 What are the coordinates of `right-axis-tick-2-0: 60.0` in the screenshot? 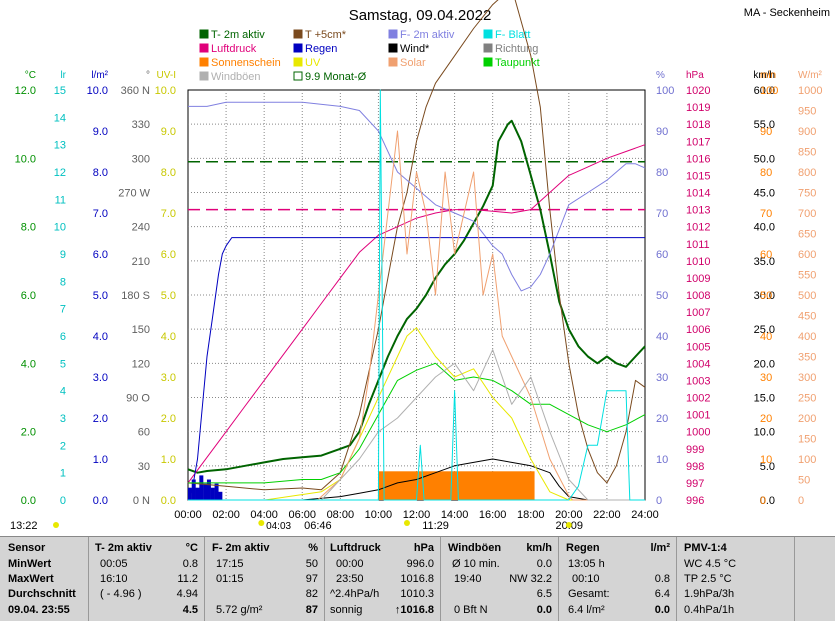 It's located at (764, 91).